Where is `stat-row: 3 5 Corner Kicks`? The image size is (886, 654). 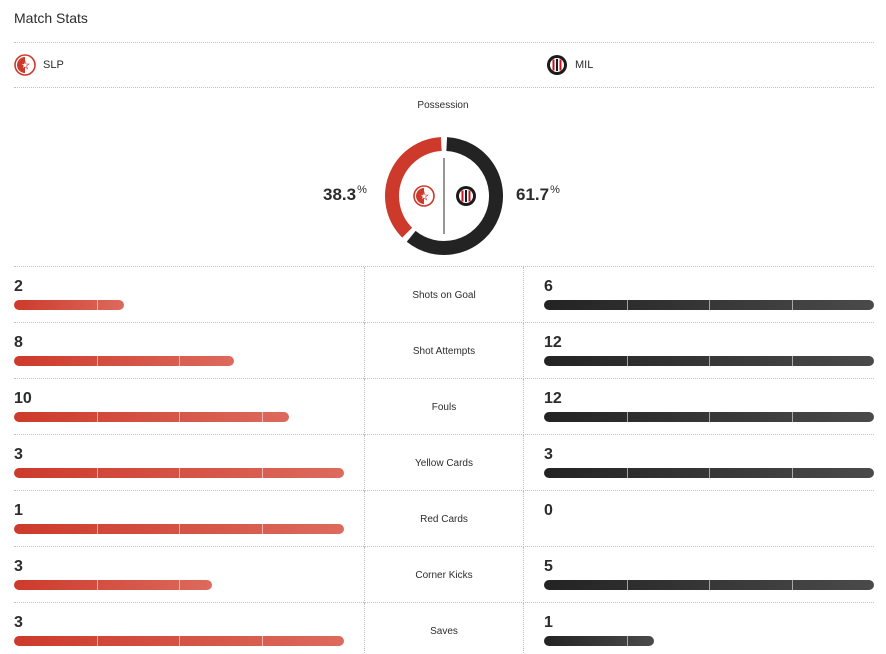 stat-row: 3 5 Corner Kicks is located at coordinates (443, 575).